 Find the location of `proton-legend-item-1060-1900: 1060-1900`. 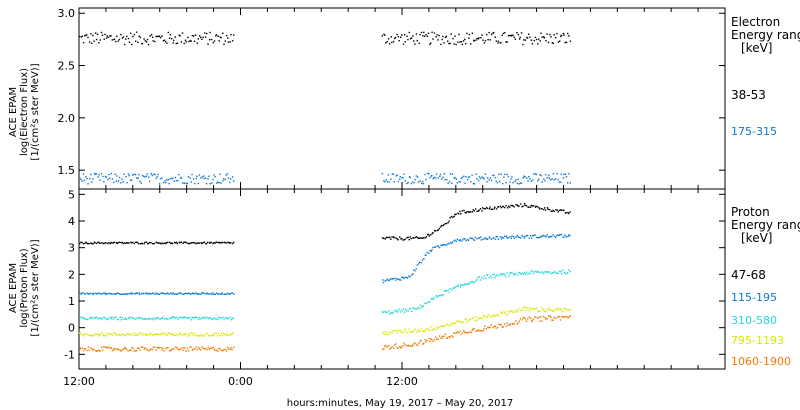

proton-legend-item-1060-1900: 1060-1900 is located at coordinates (761, 361).